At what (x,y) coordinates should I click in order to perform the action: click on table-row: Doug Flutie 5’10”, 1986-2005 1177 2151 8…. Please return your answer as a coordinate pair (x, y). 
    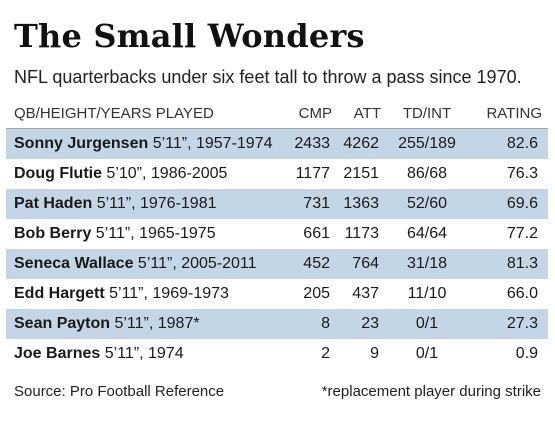
    Looking at the image, I should click on (277, 174).